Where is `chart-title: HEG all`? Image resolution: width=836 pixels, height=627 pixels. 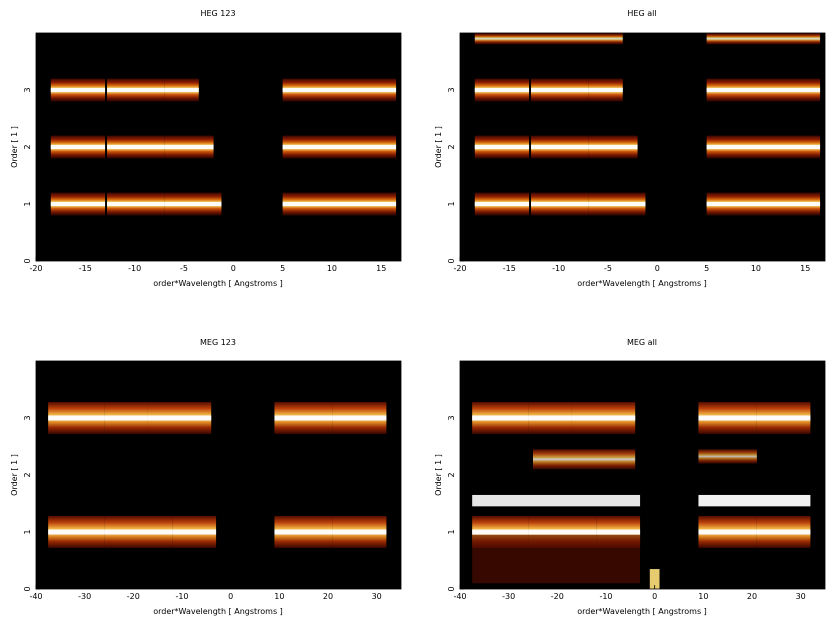 chart-title: HEG all is located at coordinates (641, 13).